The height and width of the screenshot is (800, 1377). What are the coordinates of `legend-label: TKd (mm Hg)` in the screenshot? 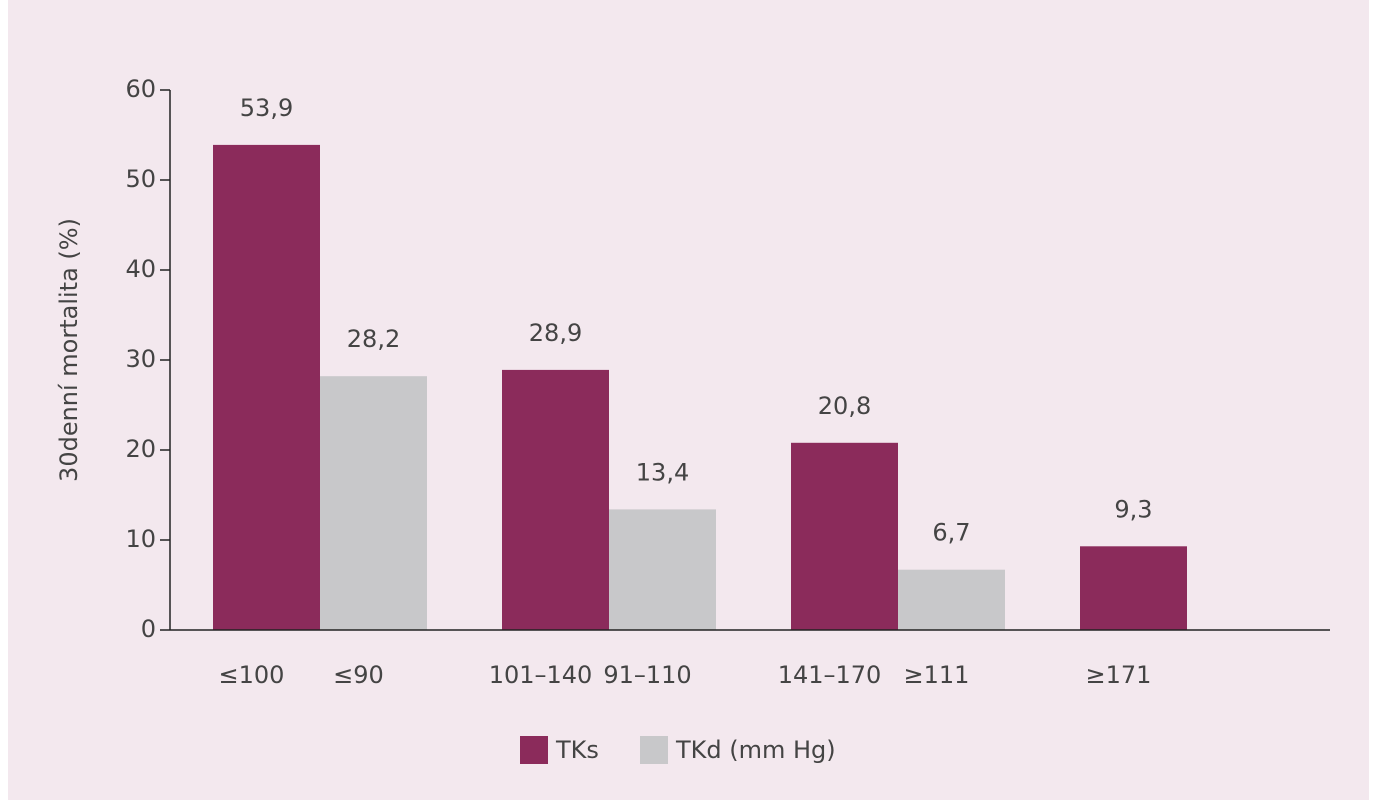 It's located at (755, 750).